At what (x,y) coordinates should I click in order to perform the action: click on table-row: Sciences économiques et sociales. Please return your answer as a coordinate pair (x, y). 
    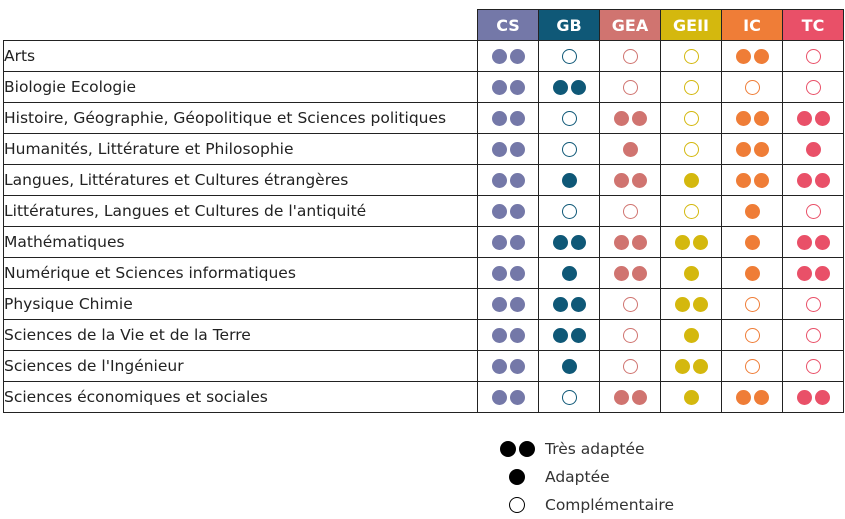
    Looking at the image, I should click on (423, 397).